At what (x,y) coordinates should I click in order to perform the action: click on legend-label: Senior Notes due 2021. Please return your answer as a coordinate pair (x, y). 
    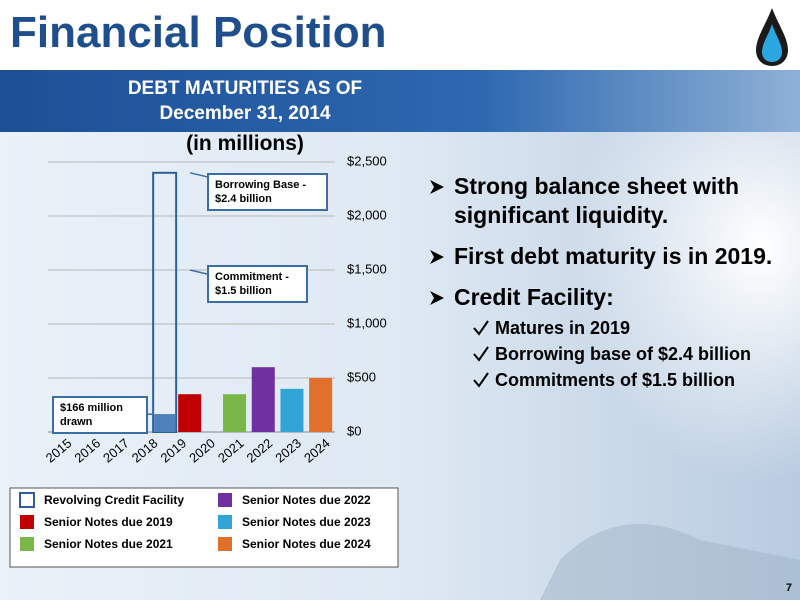
    Looking at the image, I should click on (108, 544).